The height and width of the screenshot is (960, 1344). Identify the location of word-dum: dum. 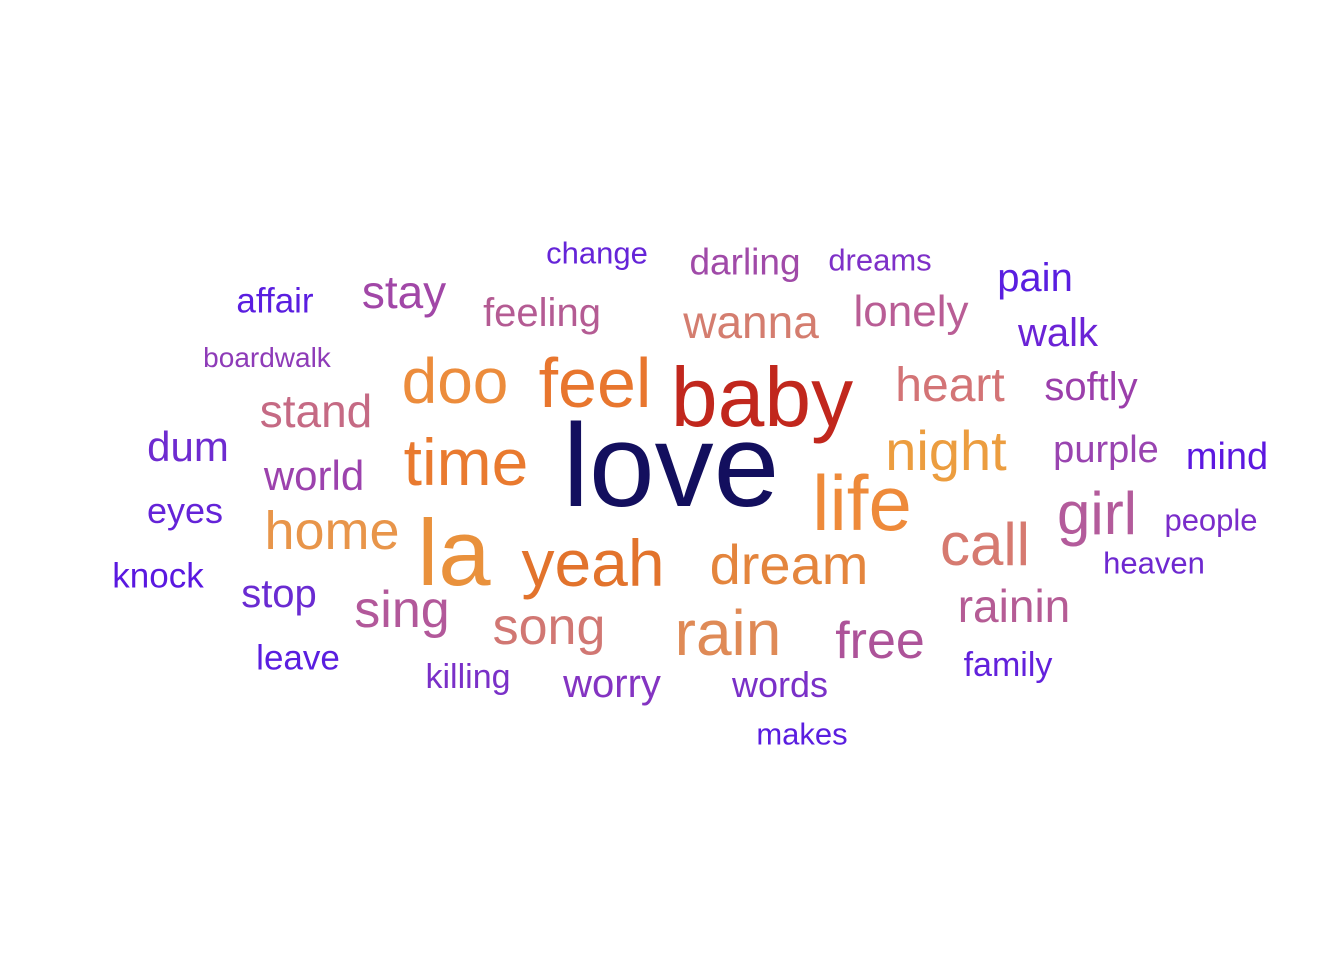
(188, 446).